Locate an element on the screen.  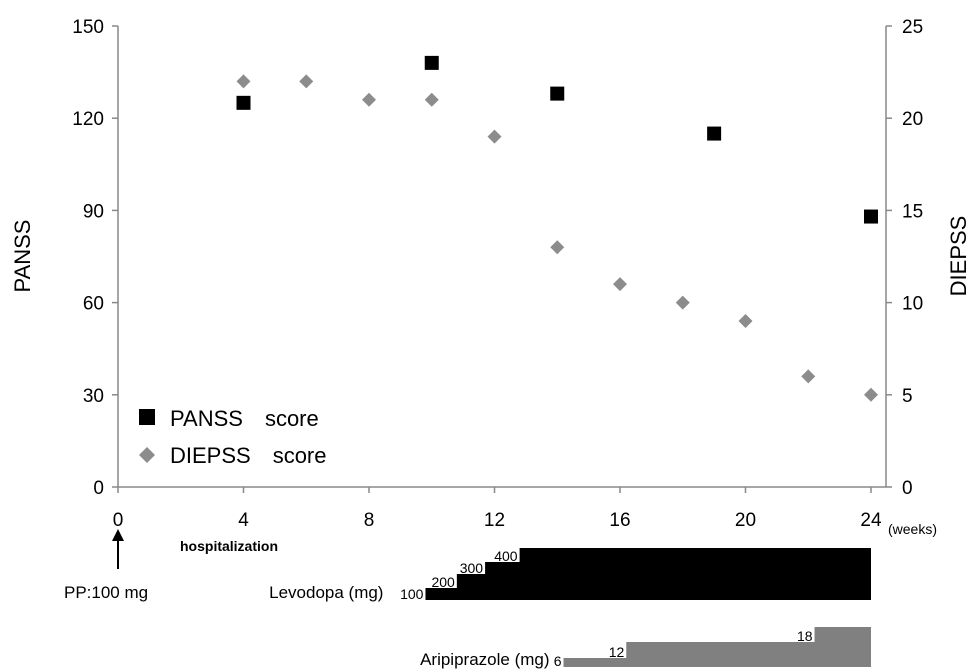
legend: PANSS score DIEPSS score is located at coordinates (233, 437).